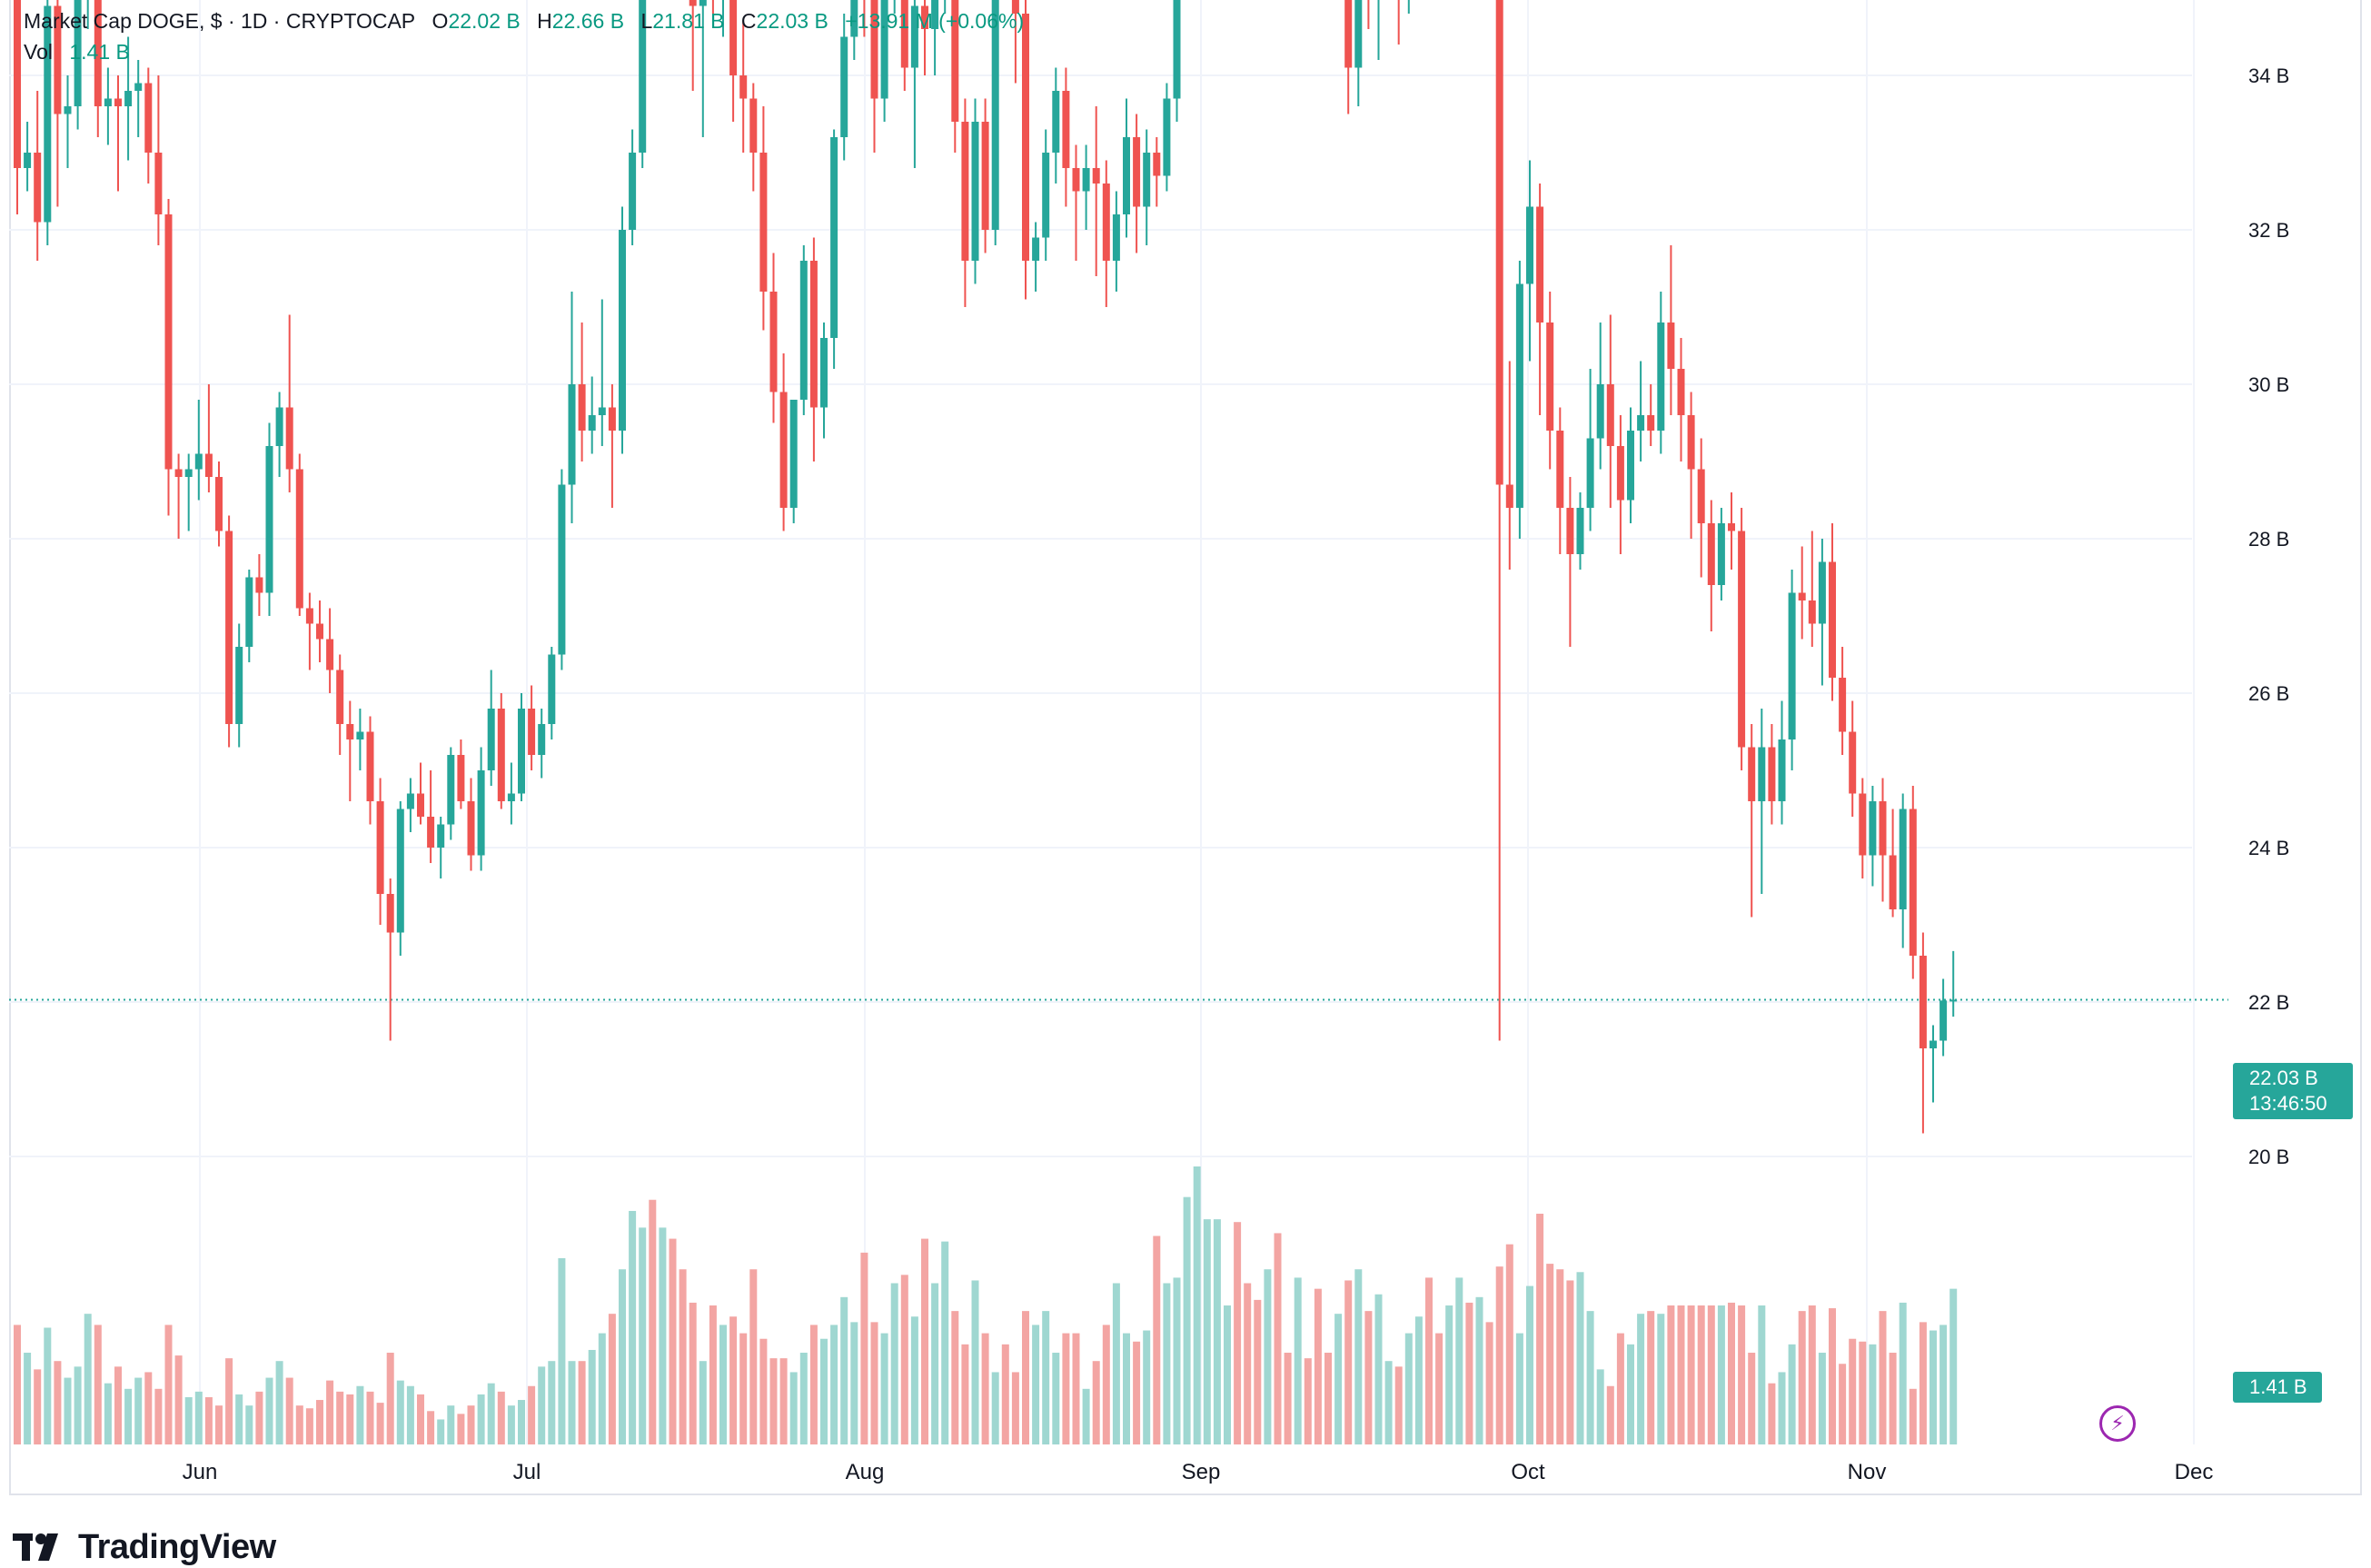 The image size is (2371, 1568). Describe the element at coordinates (79, 52) in the screenshot. I see `volume-legend: Vol 1.41 B` at that location.